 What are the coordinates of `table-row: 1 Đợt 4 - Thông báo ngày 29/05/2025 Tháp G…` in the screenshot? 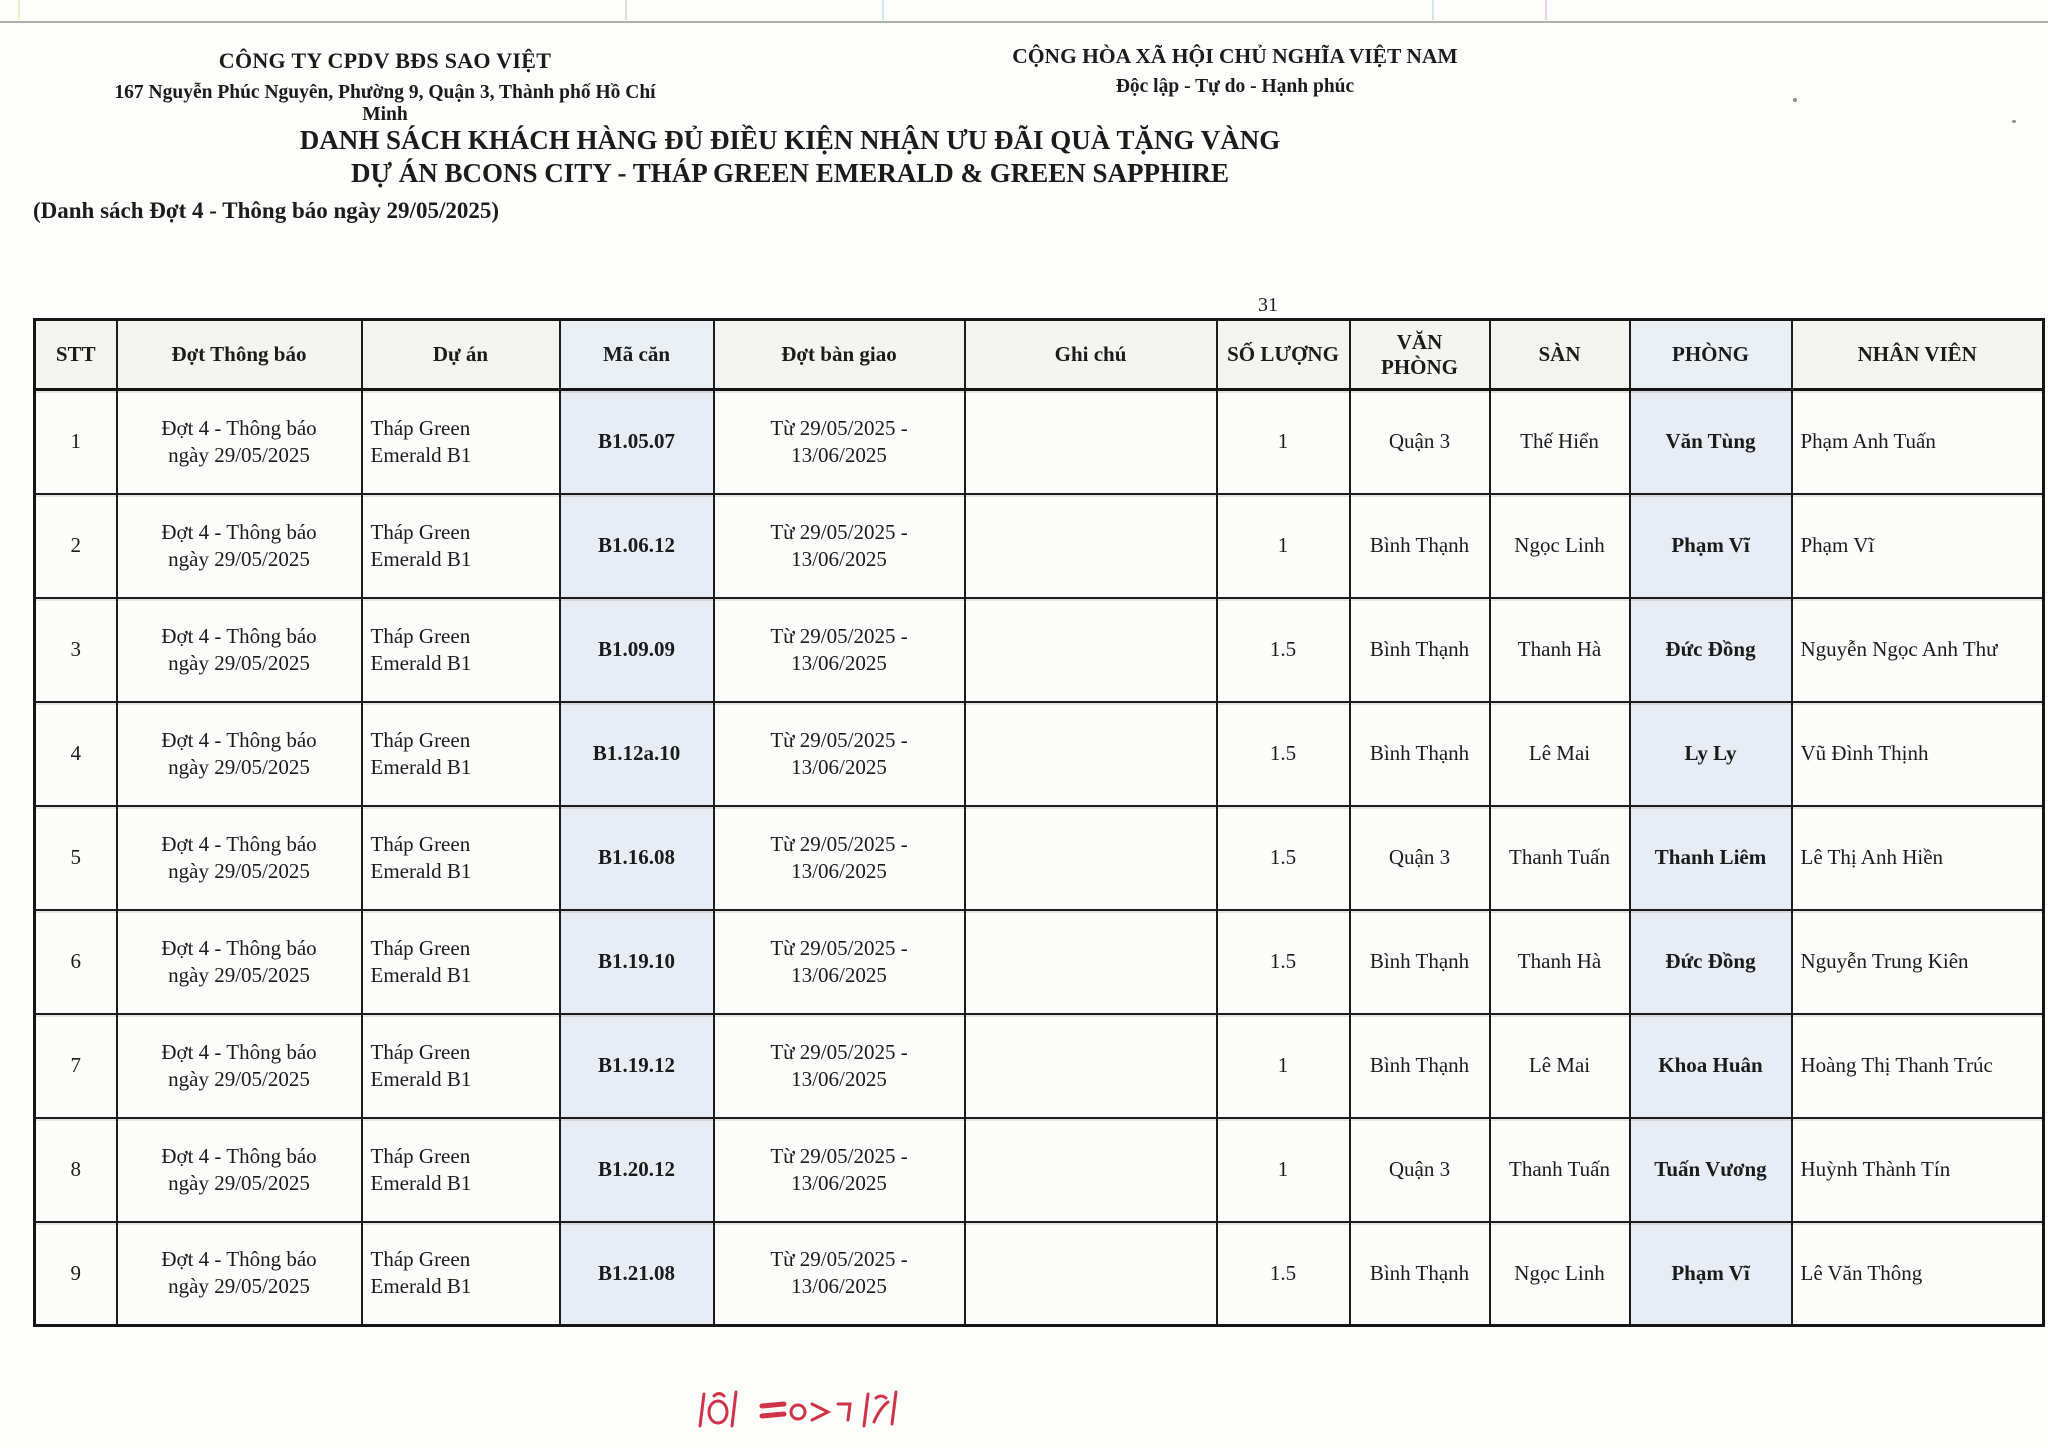 It's located at (1039, 441).